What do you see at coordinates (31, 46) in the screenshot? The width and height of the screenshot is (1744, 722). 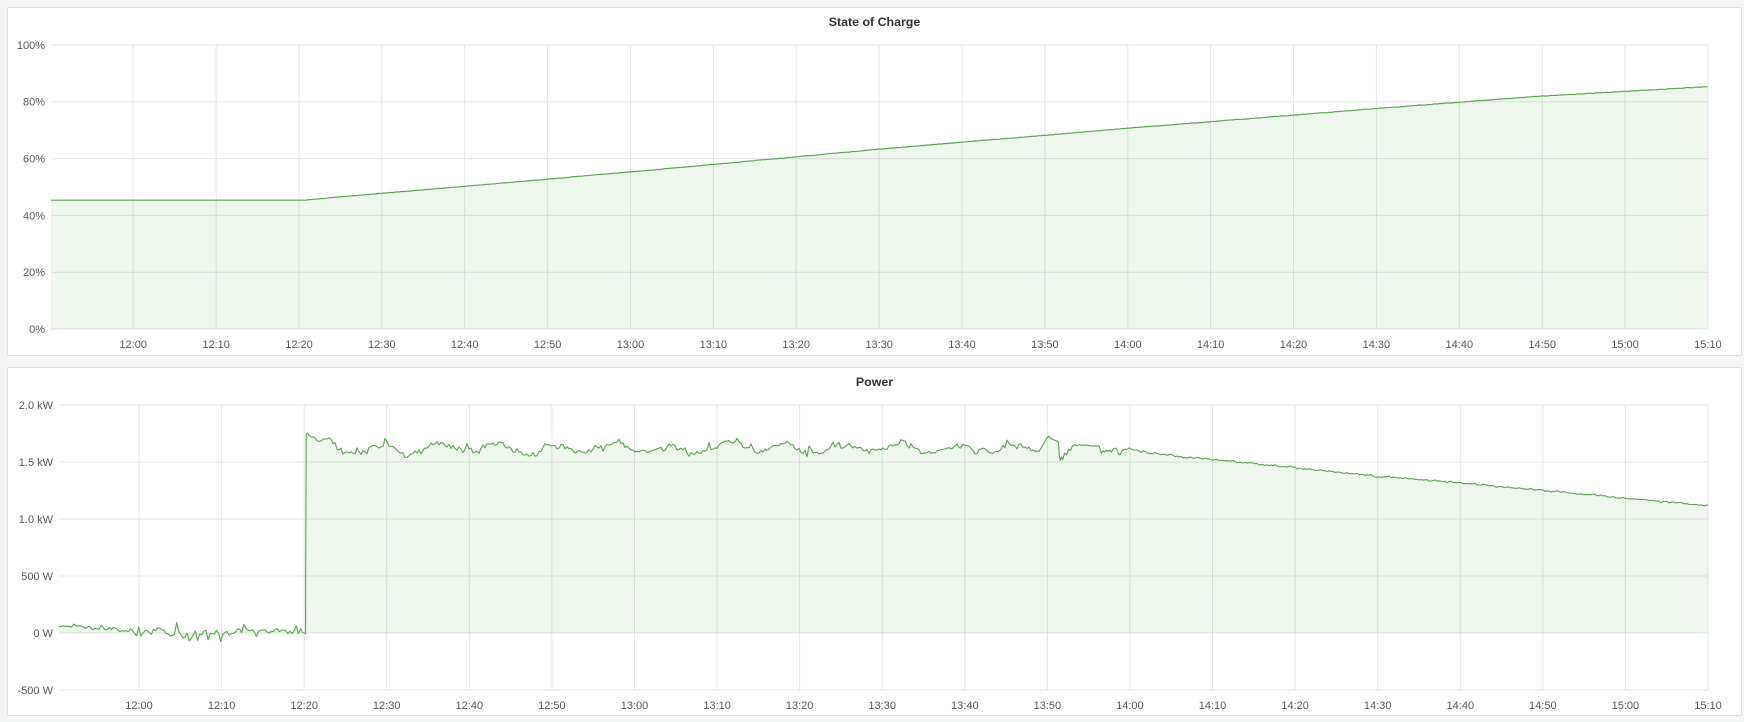 I see `svg-text: 100%` at bounding box center [31, 46].